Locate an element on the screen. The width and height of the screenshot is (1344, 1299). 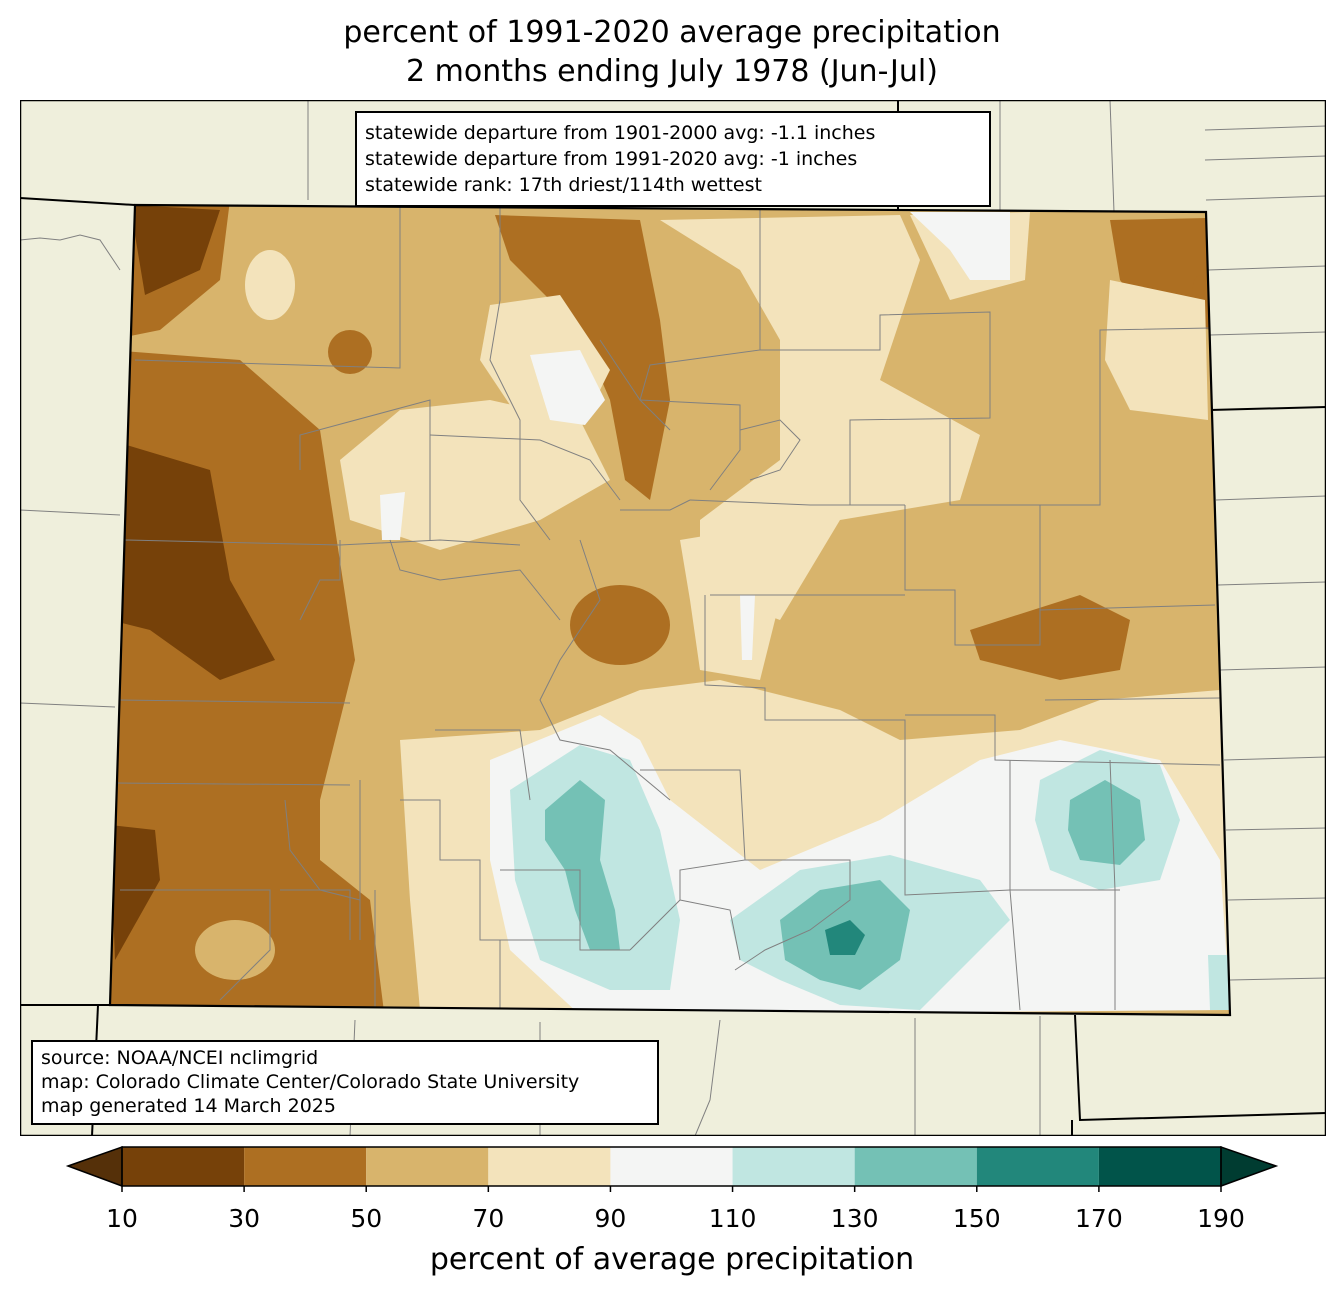
colorbar-outline is located at coordinates (671, 1166).